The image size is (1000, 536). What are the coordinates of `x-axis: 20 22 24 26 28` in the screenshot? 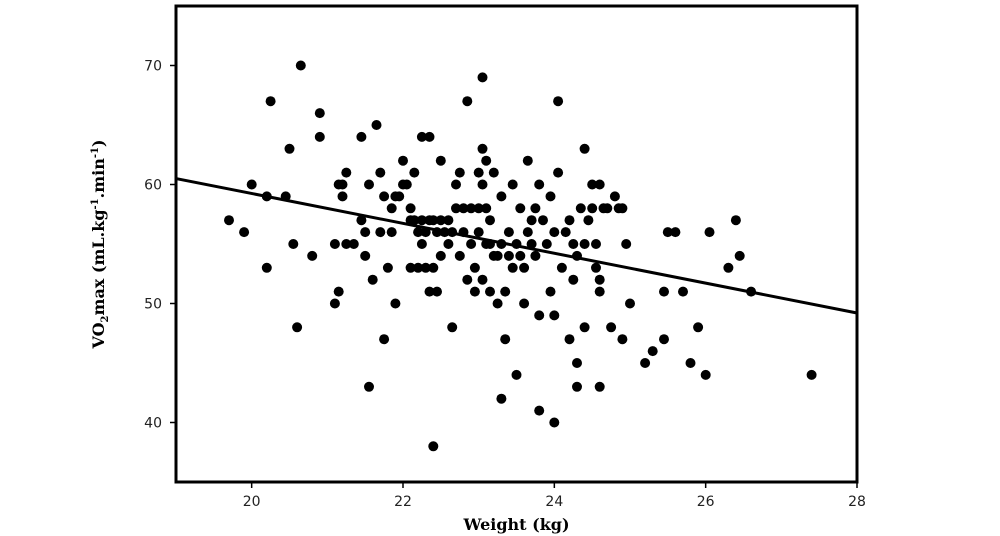 It's located at (554, 496).